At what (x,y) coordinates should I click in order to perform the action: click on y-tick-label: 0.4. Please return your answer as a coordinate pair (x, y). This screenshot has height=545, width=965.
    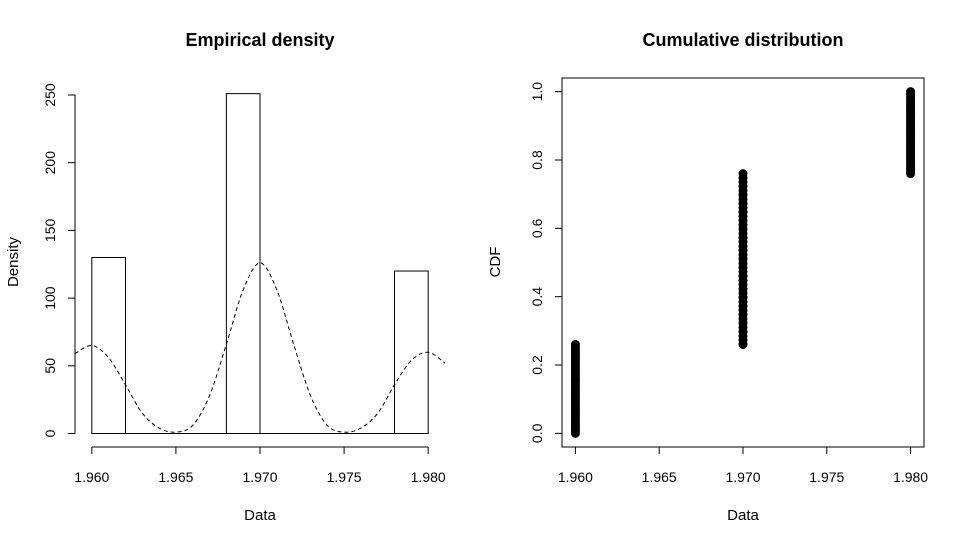
    Looking at the image, I should click on (537, 297).